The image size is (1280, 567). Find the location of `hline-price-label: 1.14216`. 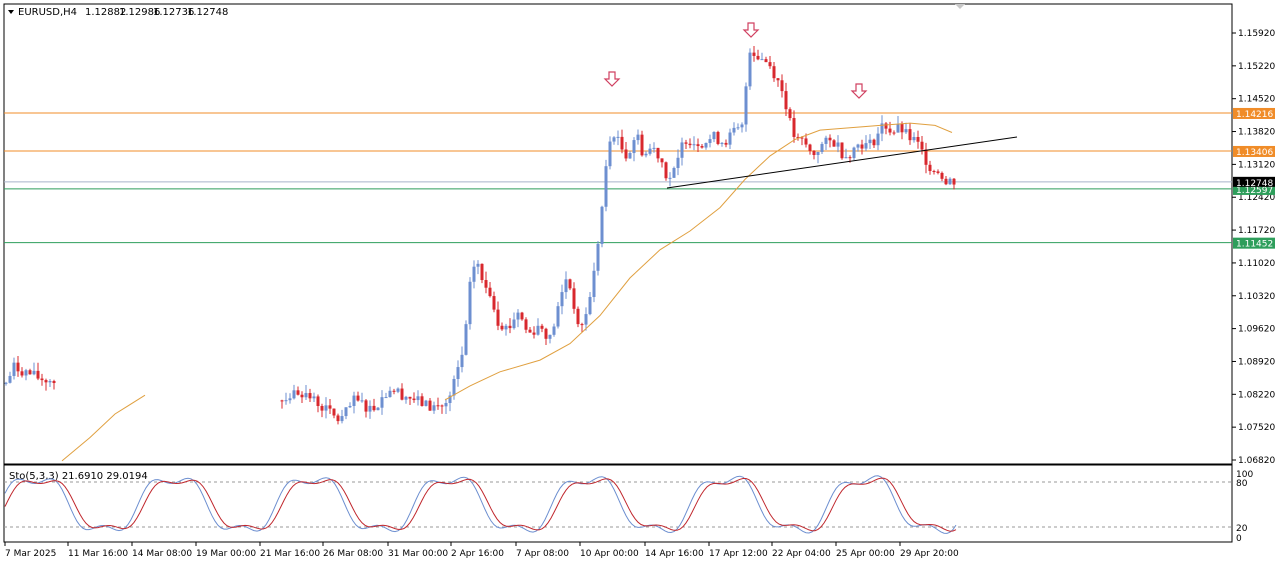

hline-price-label: 1.14216 is located at coordinates (1254, 115).